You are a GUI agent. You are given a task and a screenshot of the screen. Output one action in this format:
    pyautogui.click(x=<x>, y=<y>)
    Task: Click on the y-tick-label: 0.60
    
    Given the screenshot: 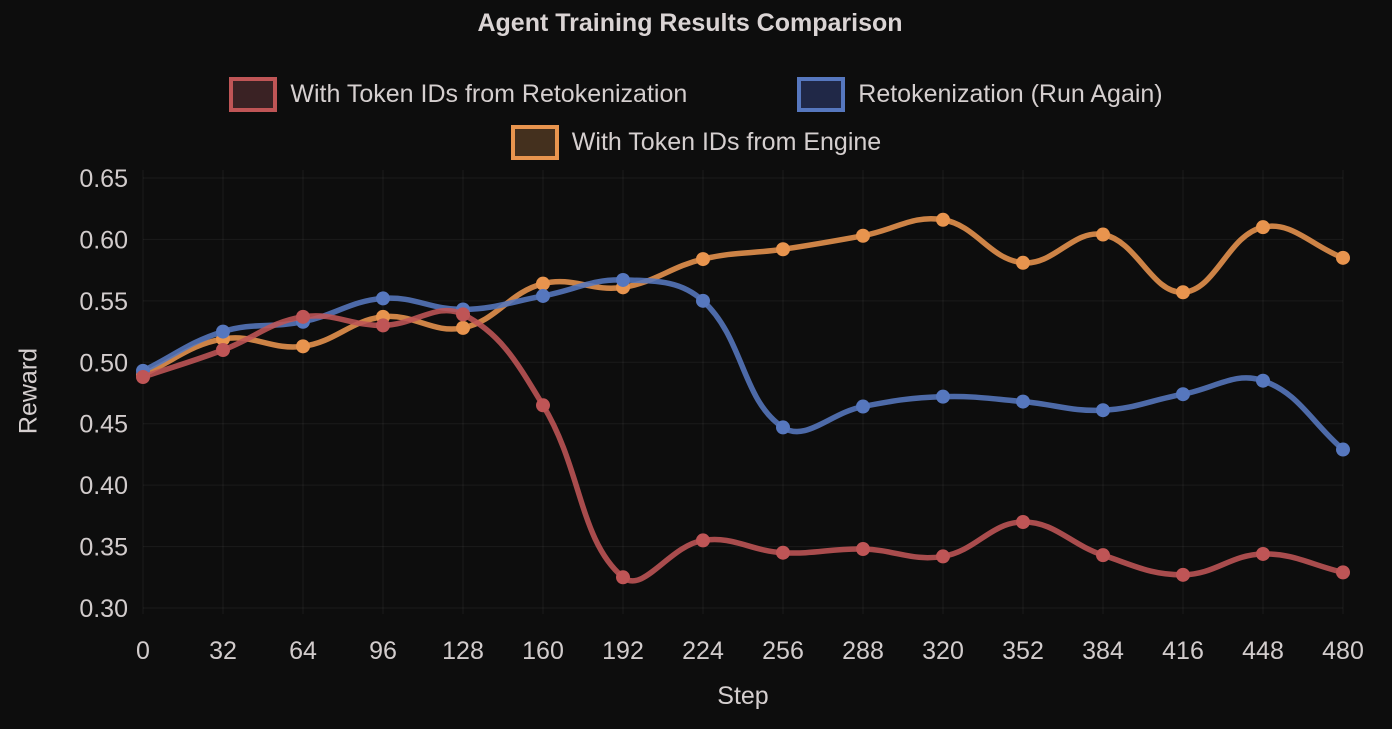 What is the action you would take?
    pyautogui.click(x=103, y=240)
    